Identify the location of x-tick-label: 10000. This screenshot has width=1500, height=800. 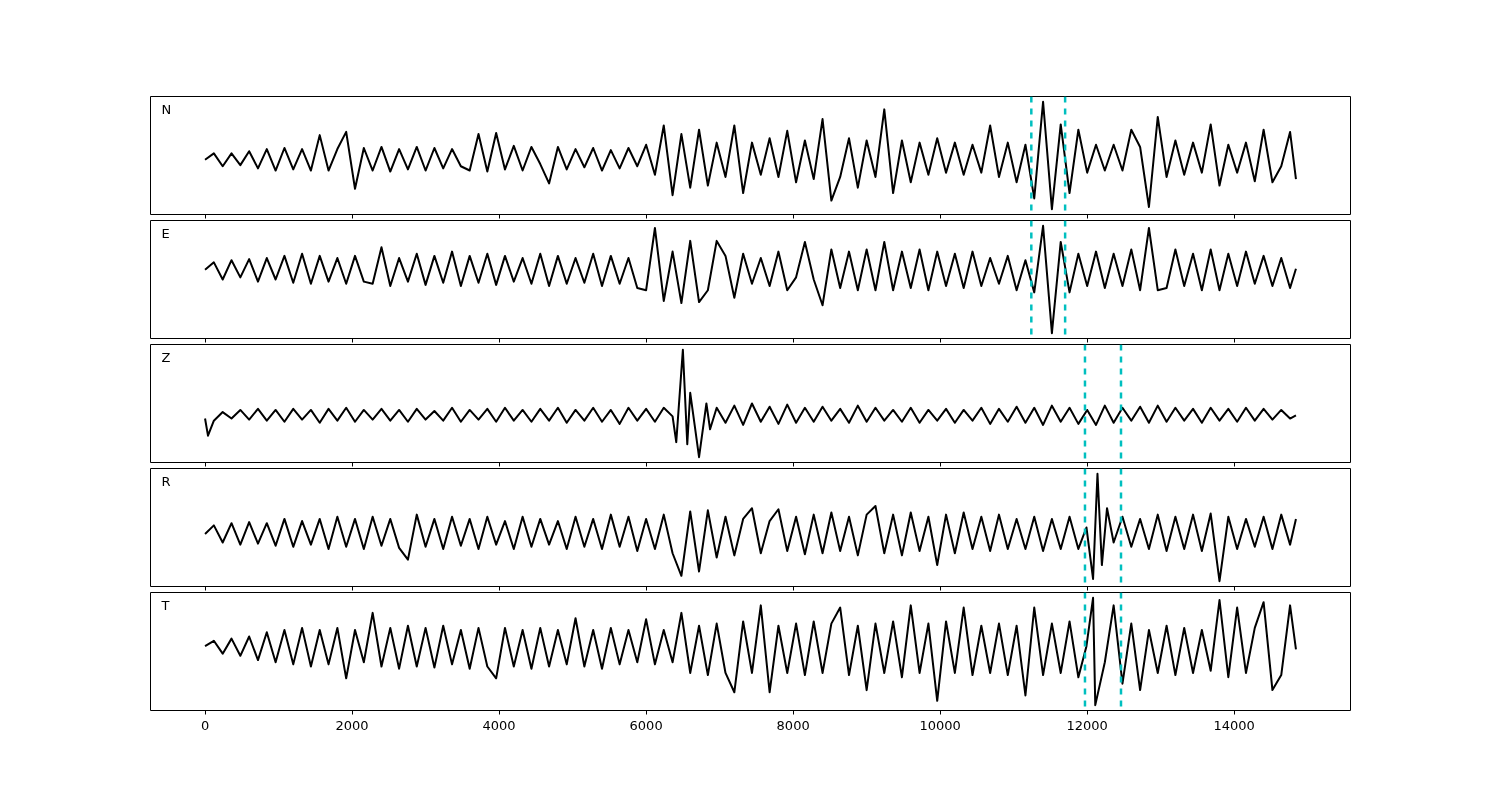
(940, 725).